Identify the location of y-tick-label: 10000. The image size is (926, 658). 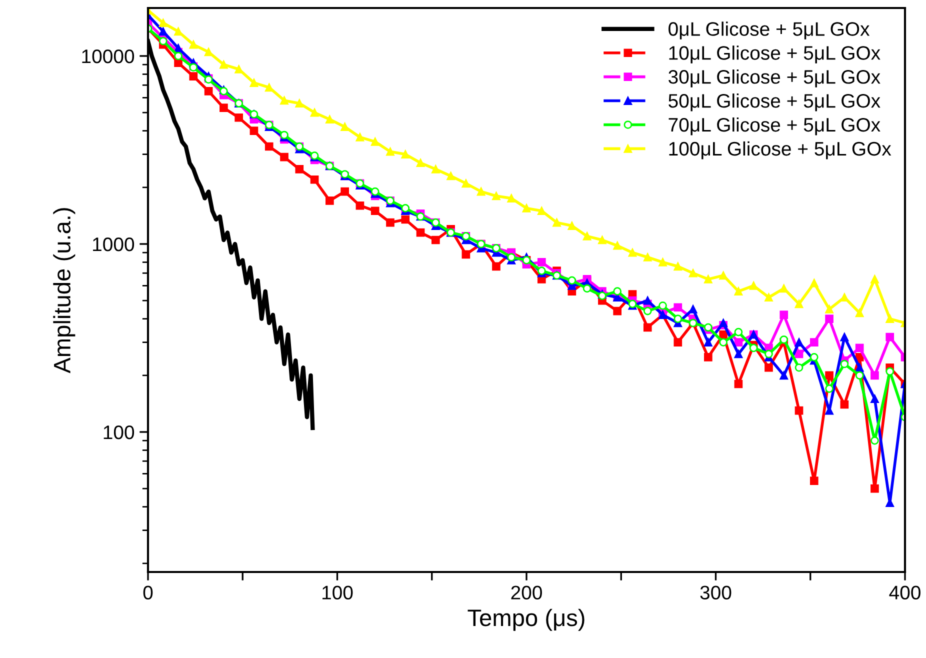
(108, 56).